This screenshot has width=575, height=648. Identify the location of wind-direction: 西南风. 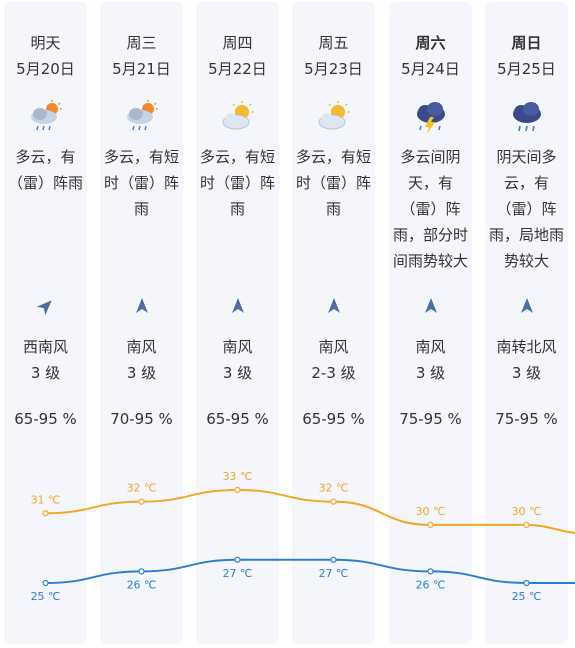
(45, 347).